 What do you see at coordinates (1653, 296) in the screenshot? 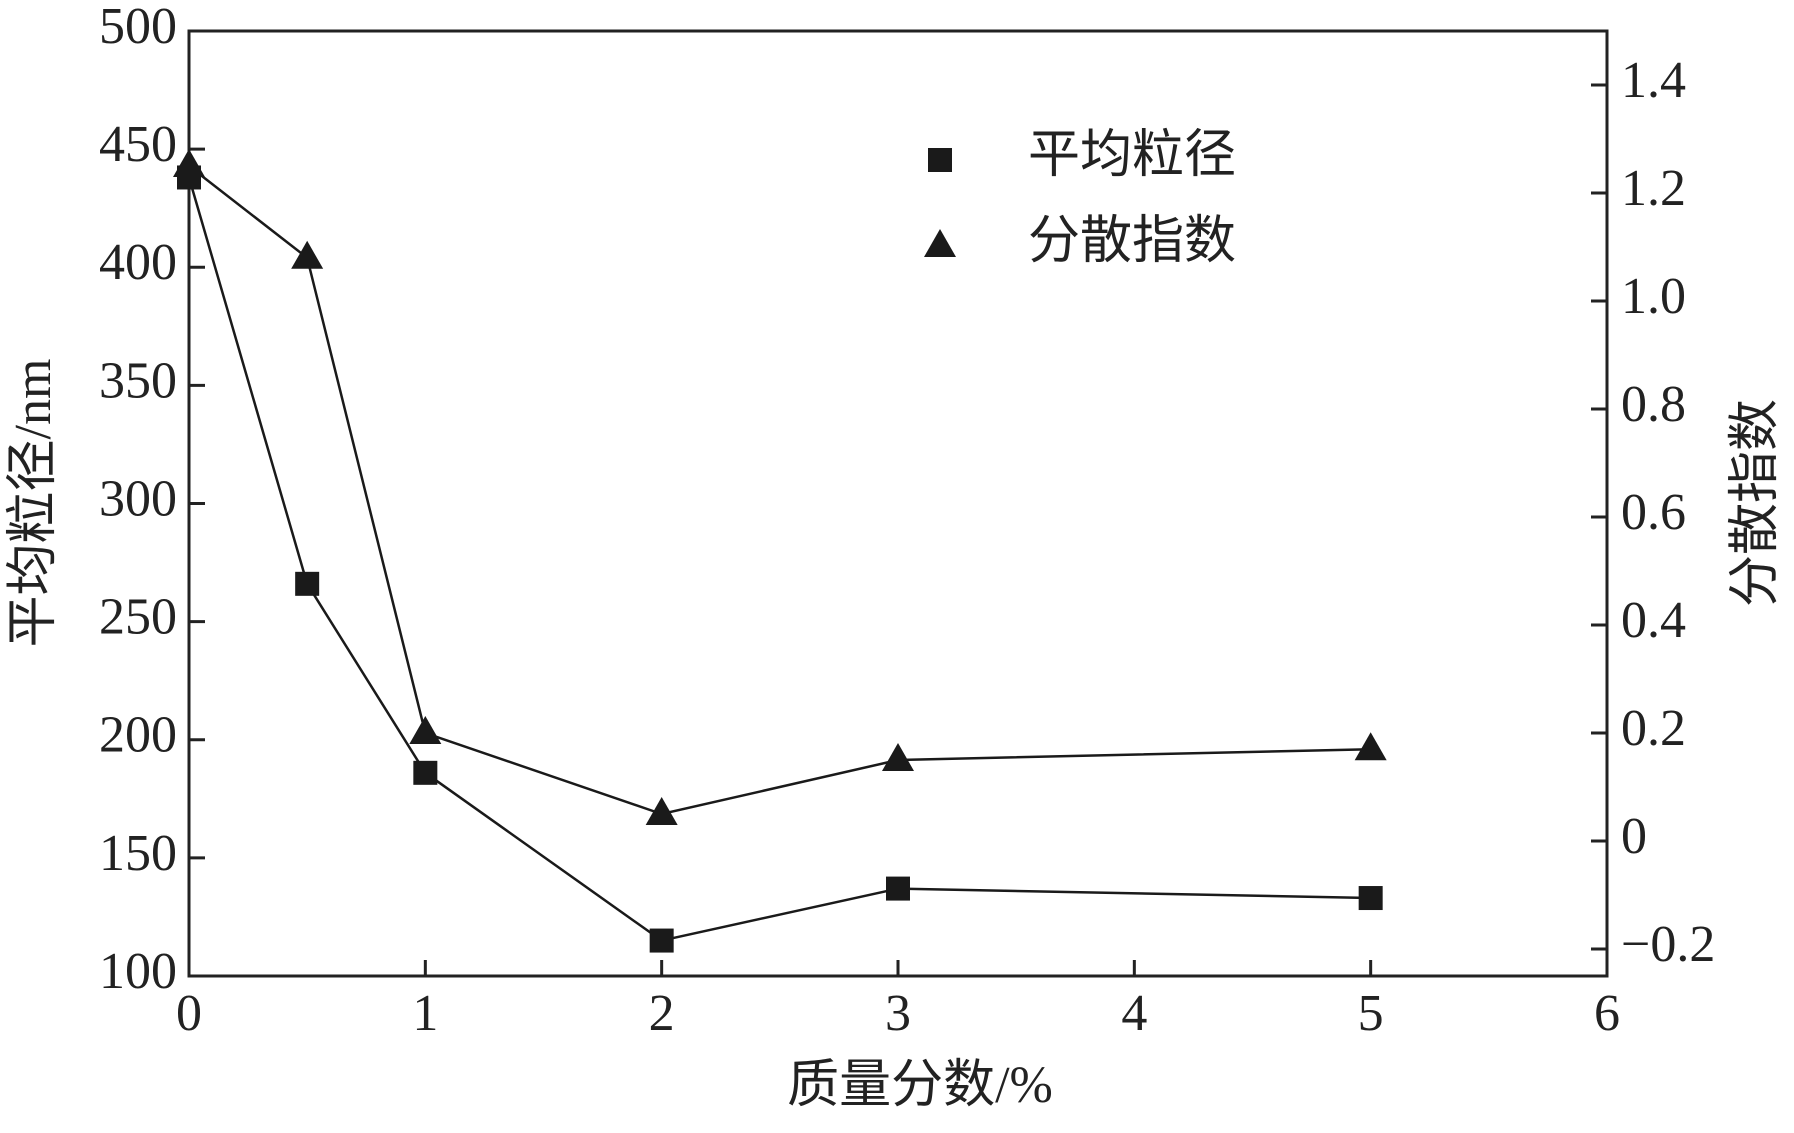
I see `y2-tick-label: 1.0` at bounding box center [1653, 296].